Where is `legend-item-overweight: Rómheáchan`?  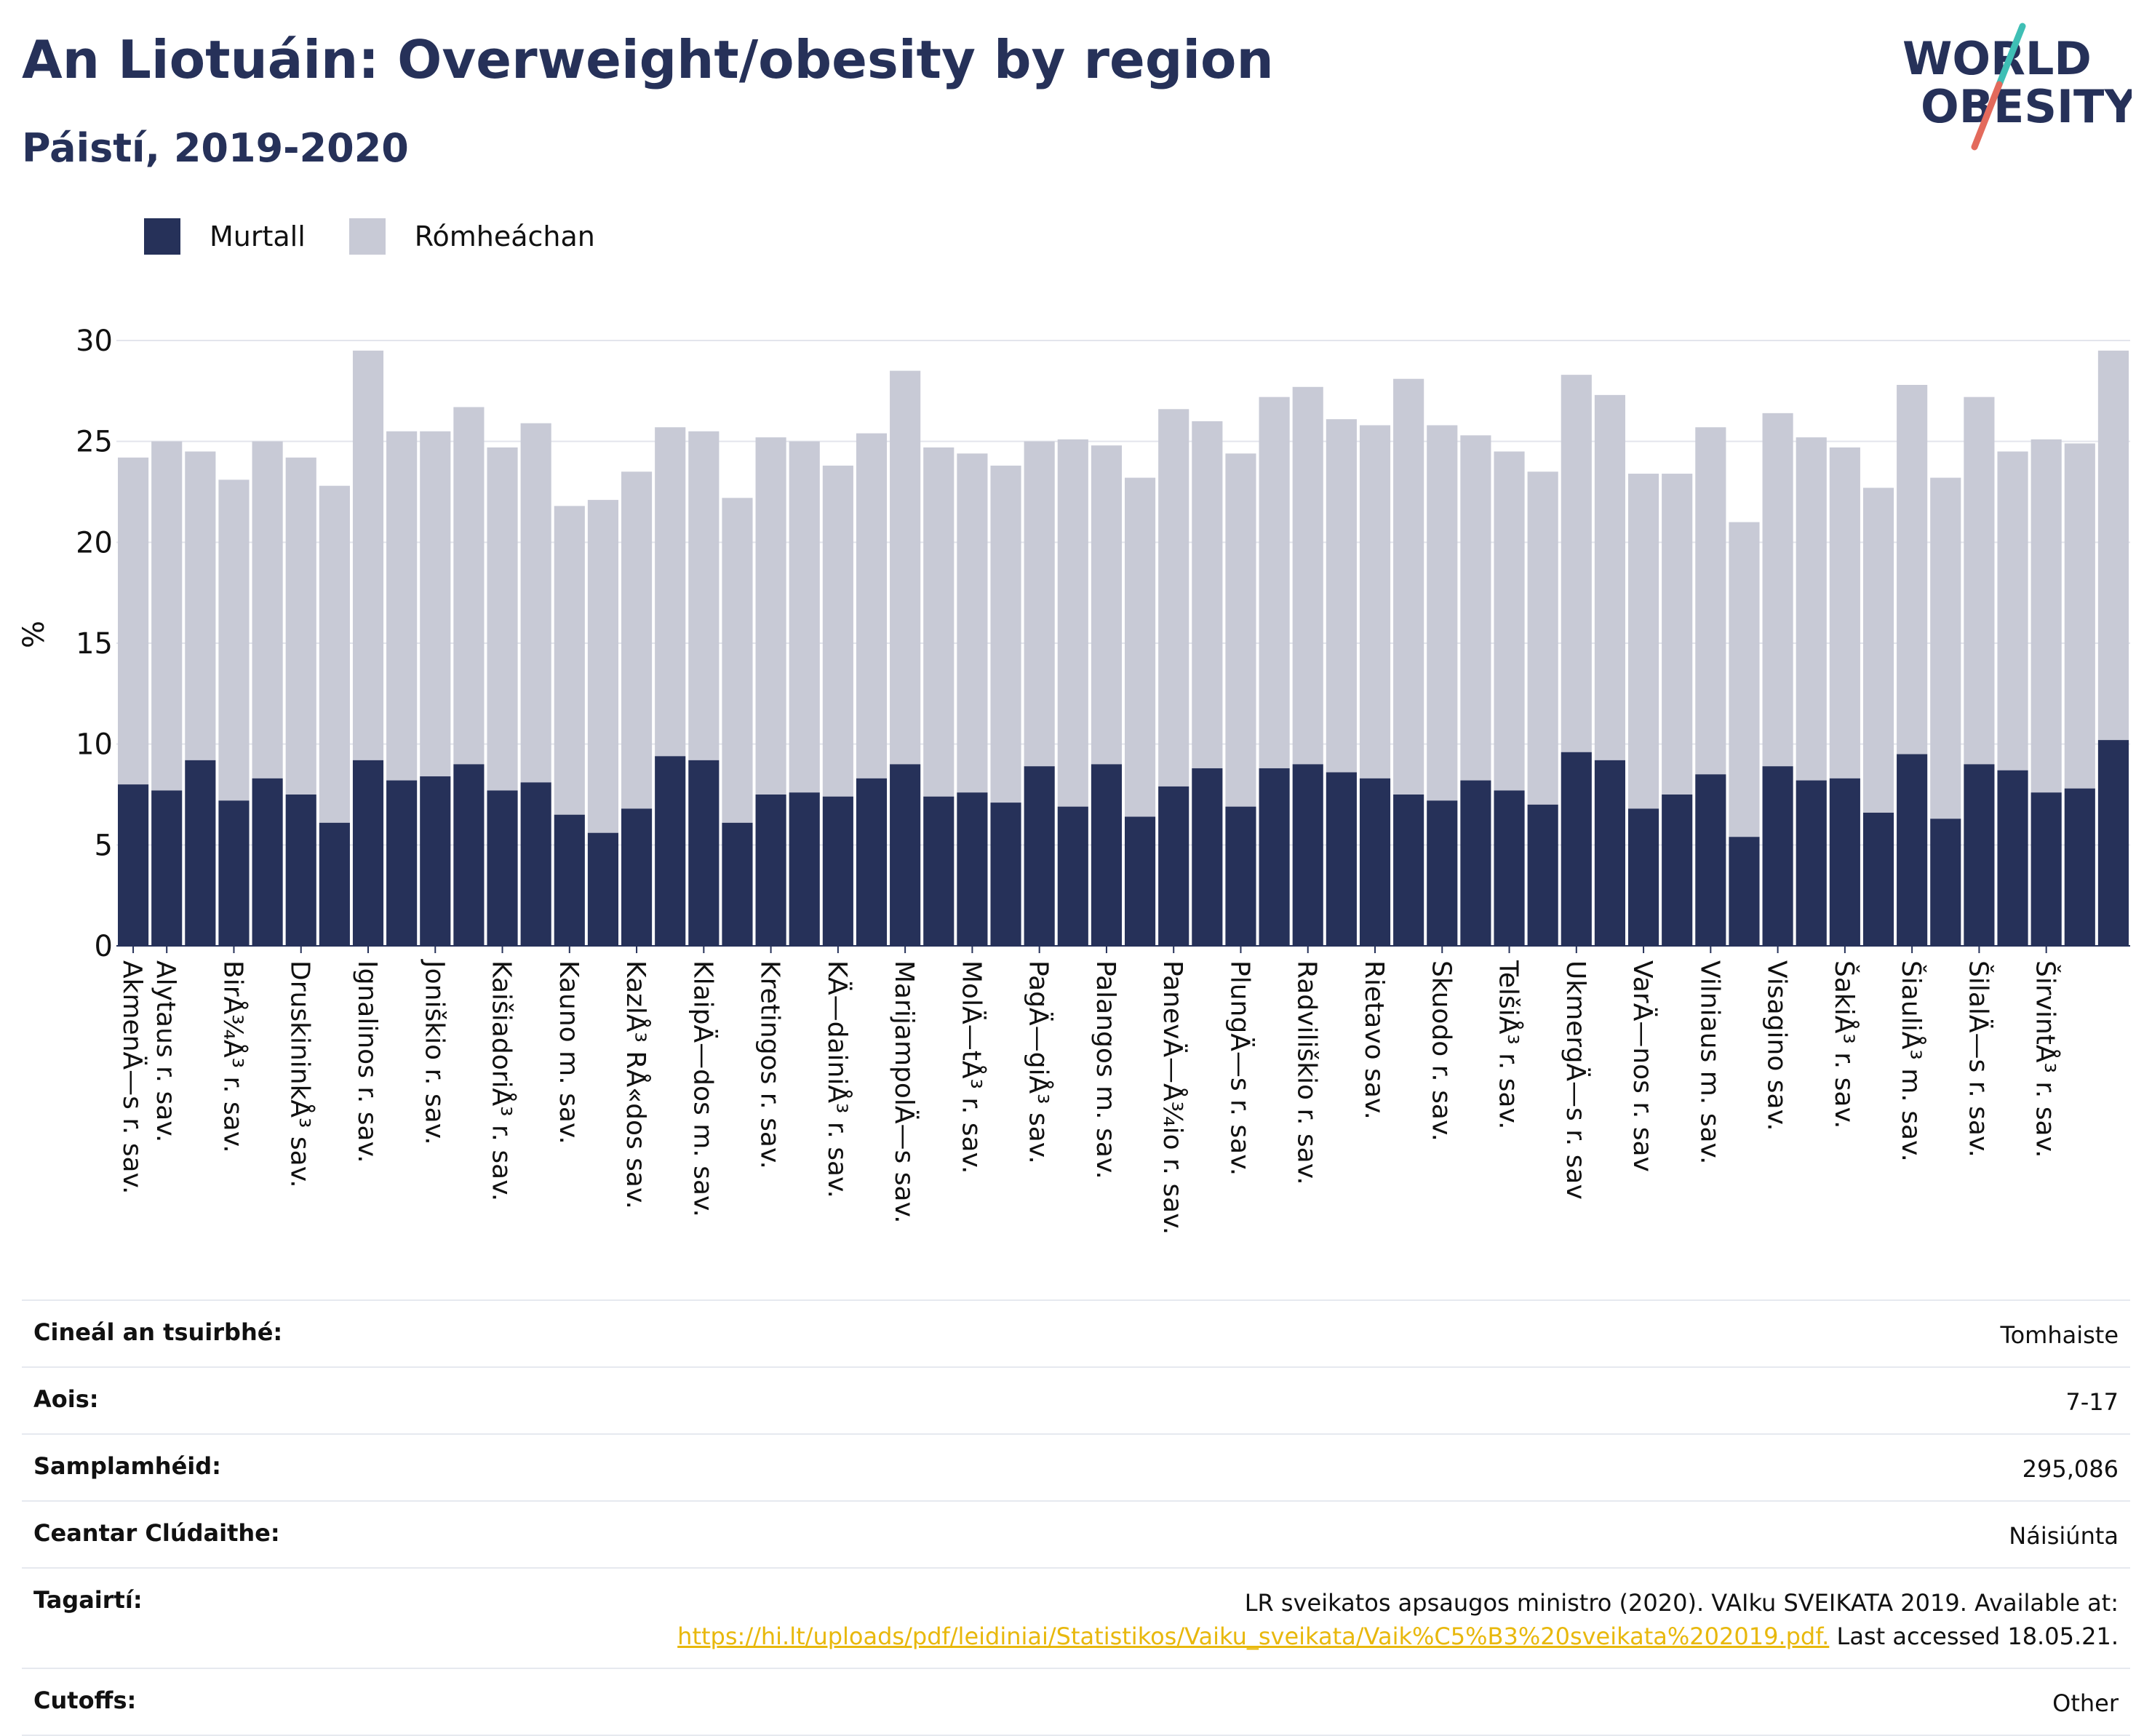 legend-item-overweight: Rómheáchan is located at coordinates (472, 236).